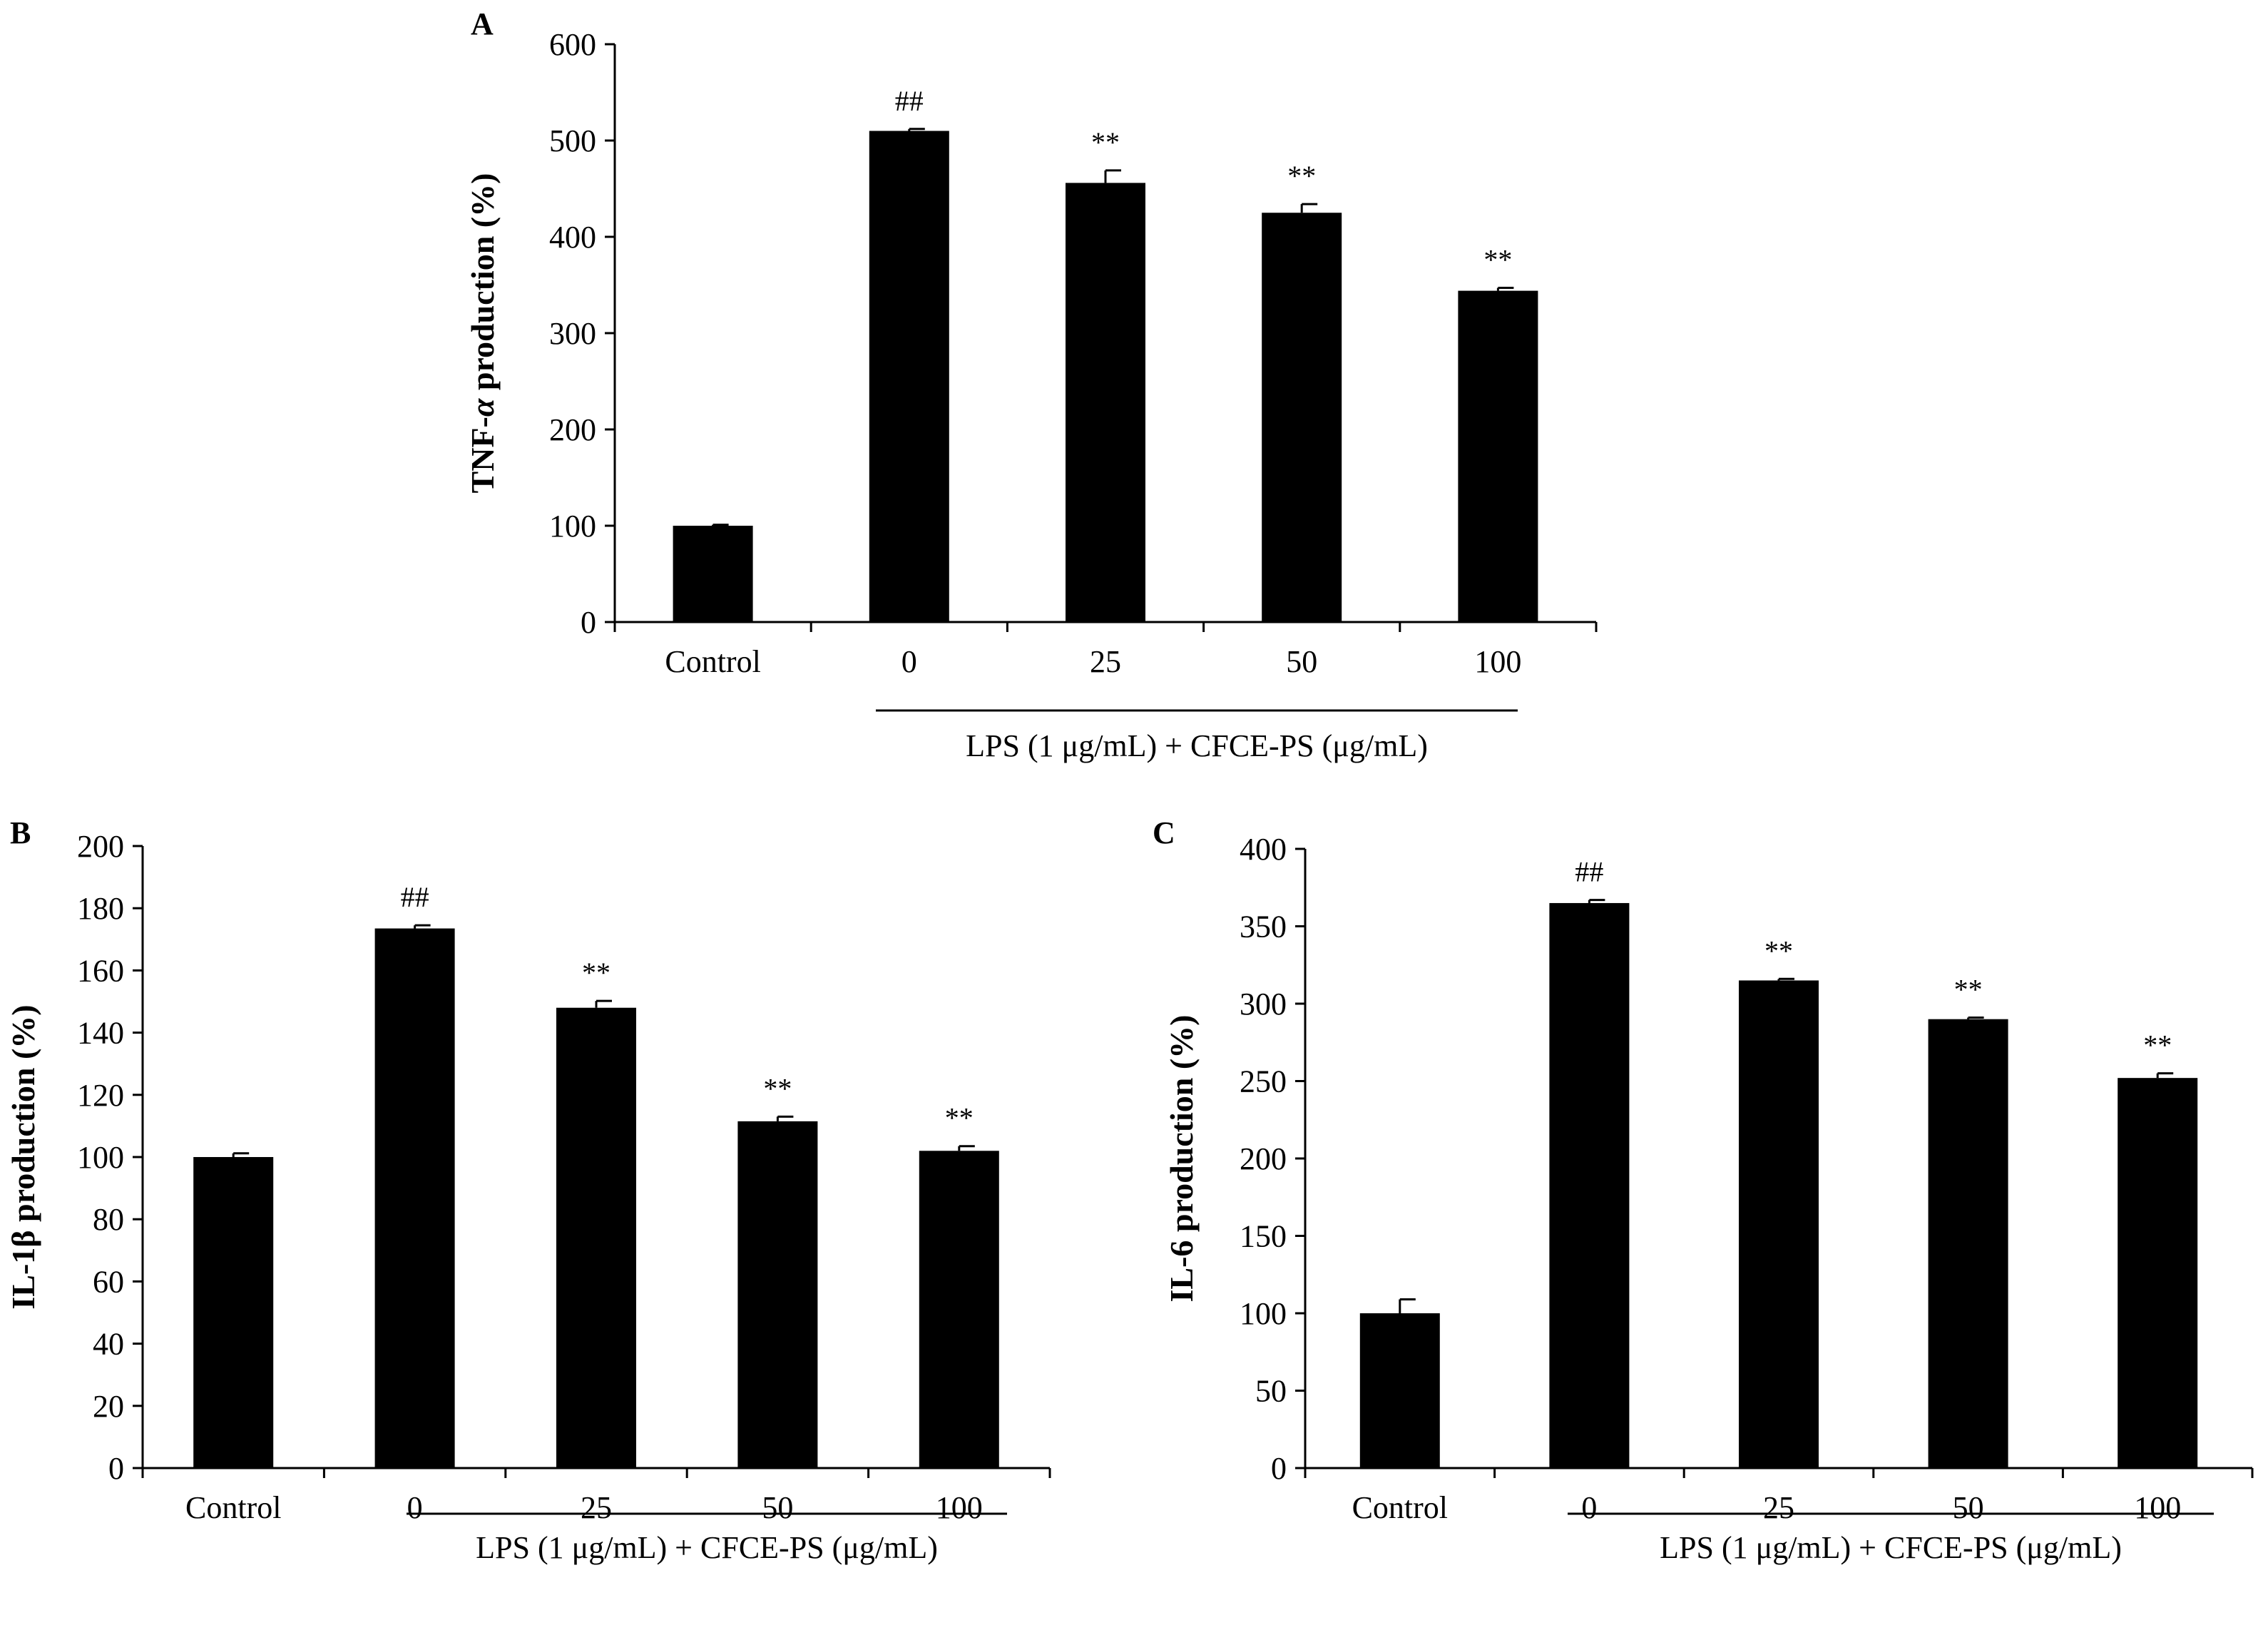  I want to click on panel-a-y-tick-label: 100, so click(572, 526).